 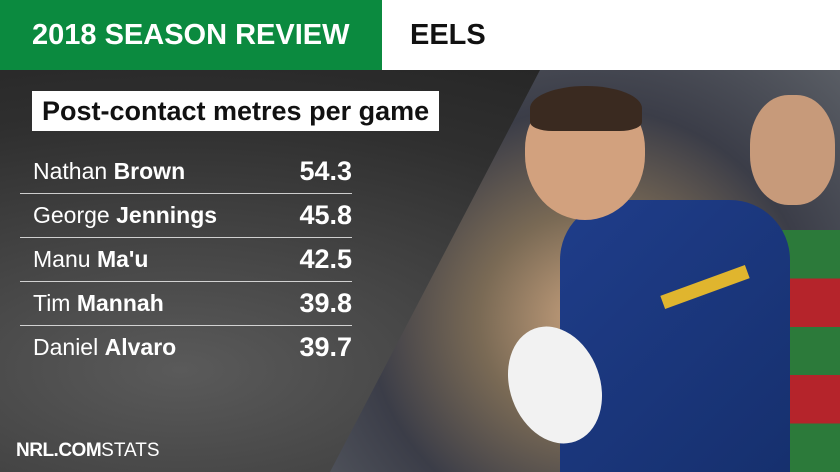 What do you see at coordinates (191, 35) in the screenshot?
I see `season-review-title: 2018 SEASON REVIEW` at bounding box center [191, 35].